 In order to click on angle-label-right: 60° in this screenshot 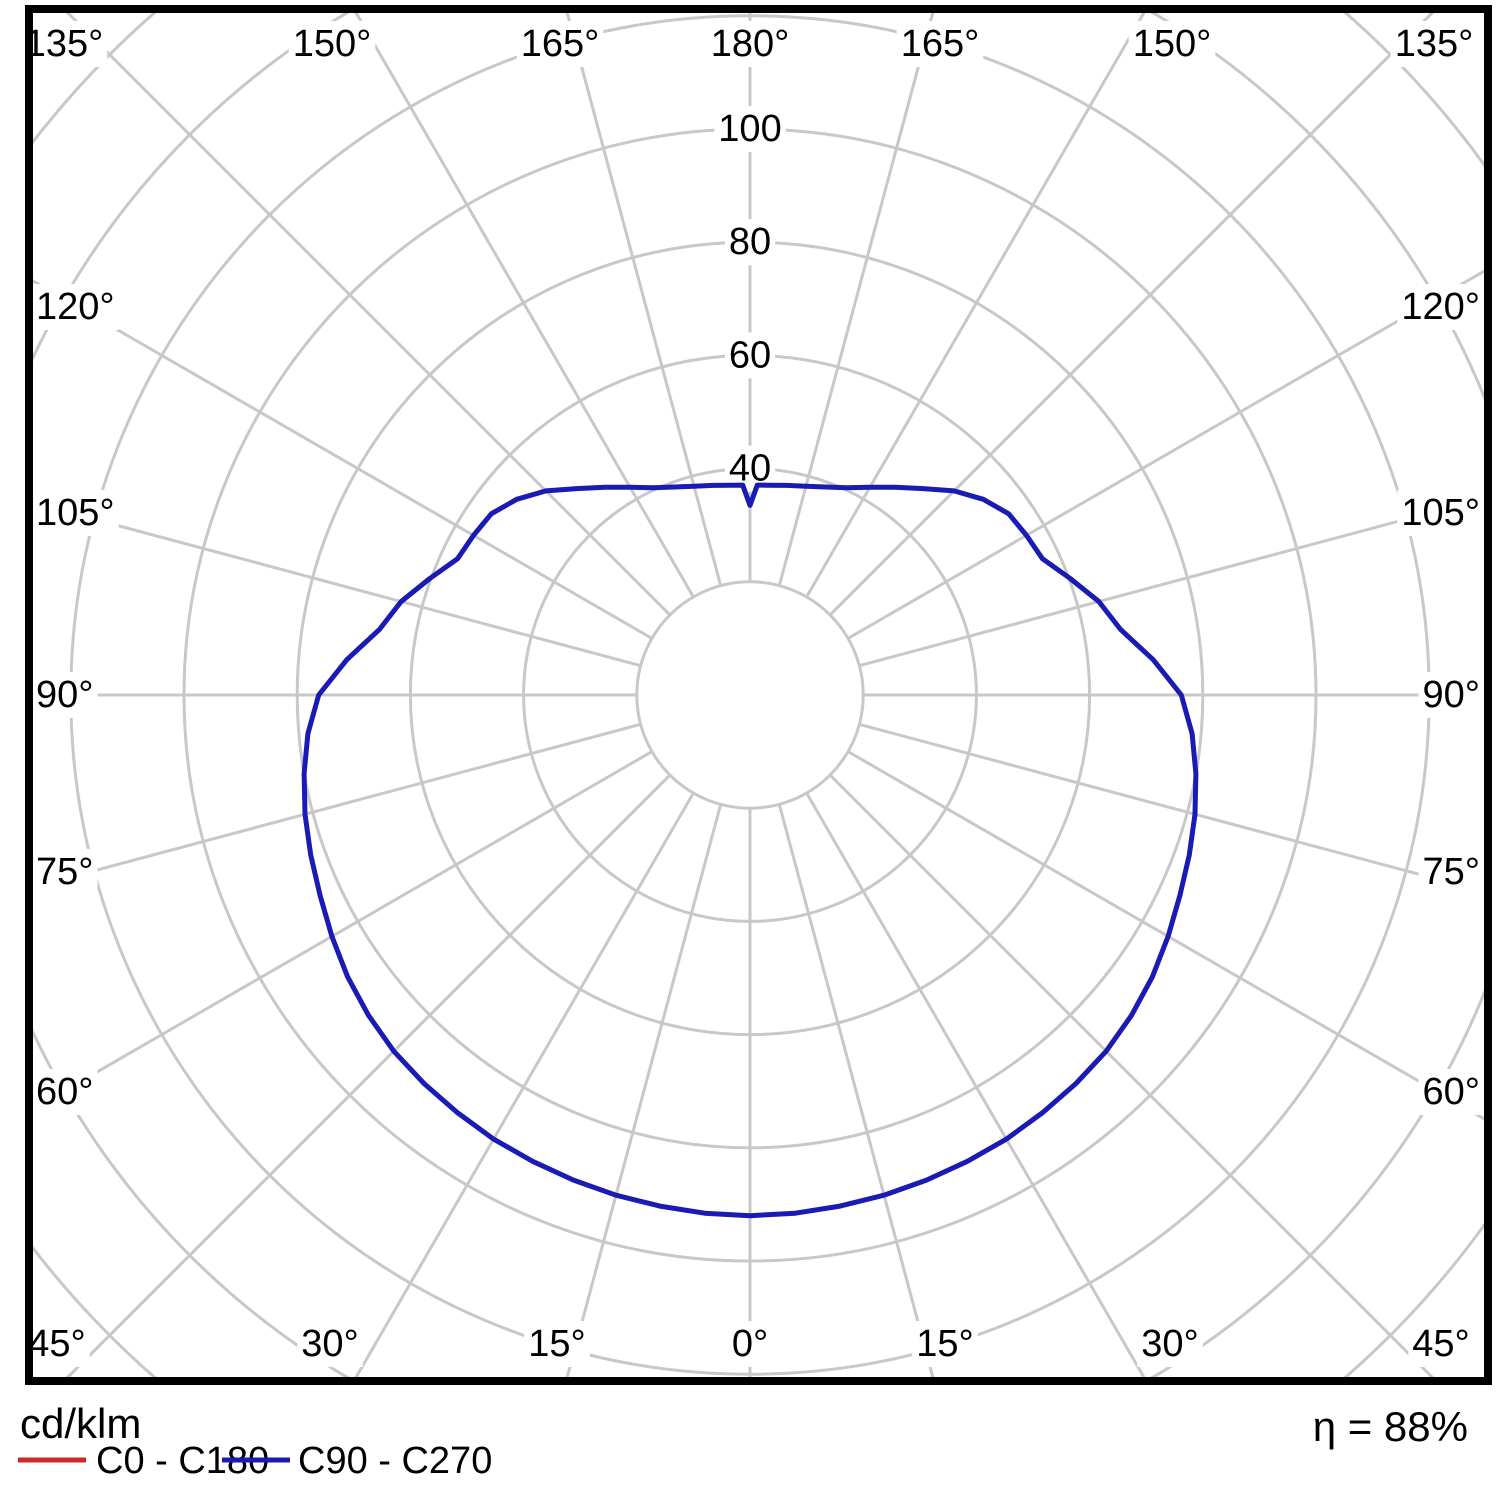, I will do `click(1451, 1092)`.